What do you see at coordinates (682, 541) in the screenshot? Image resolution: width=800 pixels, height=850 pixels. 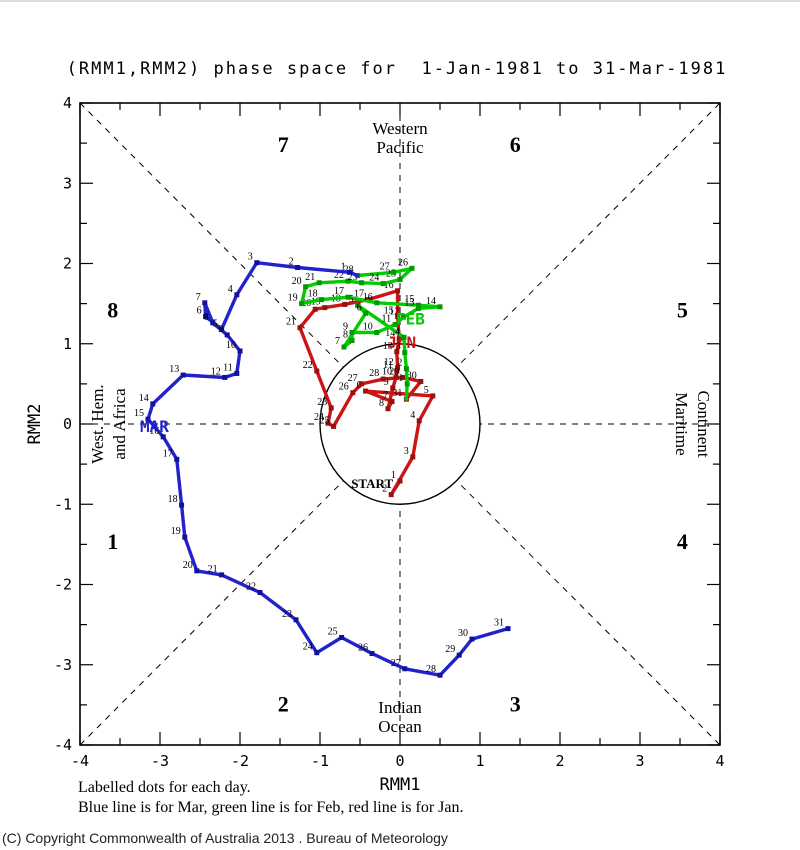 I see `phase-label-4: 4` at bounding box center [682, 541].